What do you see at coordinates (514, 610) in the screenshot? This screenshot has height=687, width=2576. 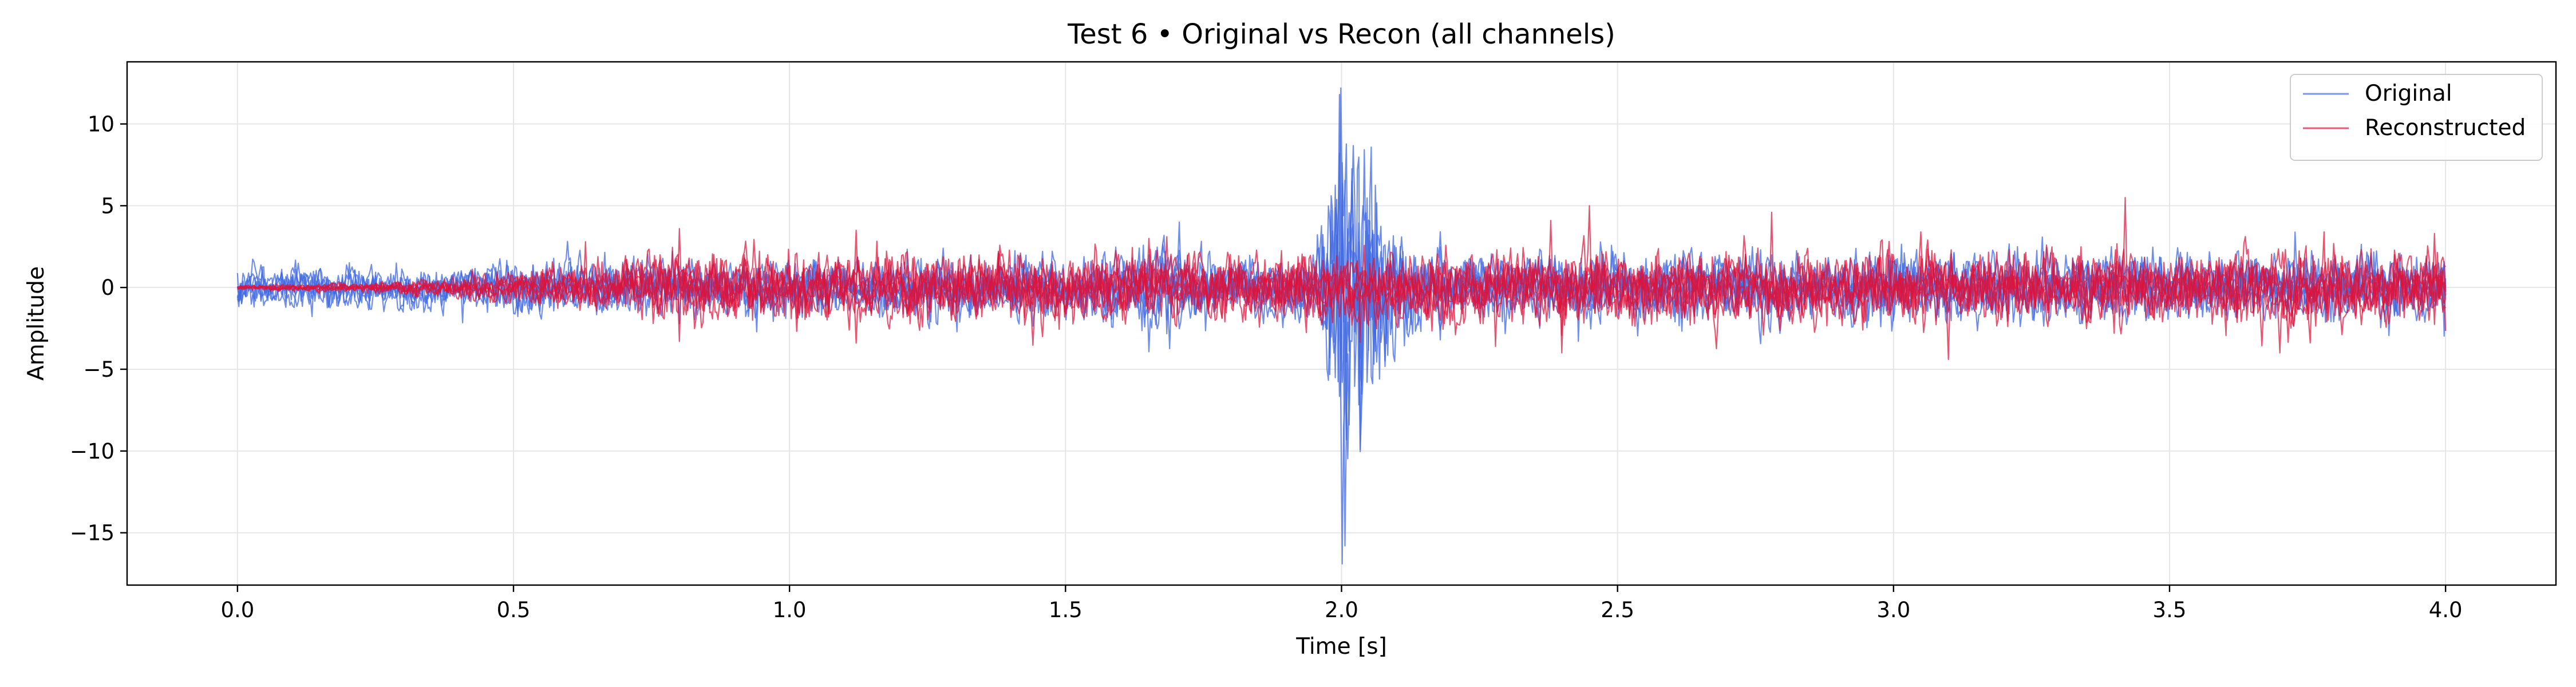 I see `x-tick-label: 0.5` at bounding box center [514, 610].